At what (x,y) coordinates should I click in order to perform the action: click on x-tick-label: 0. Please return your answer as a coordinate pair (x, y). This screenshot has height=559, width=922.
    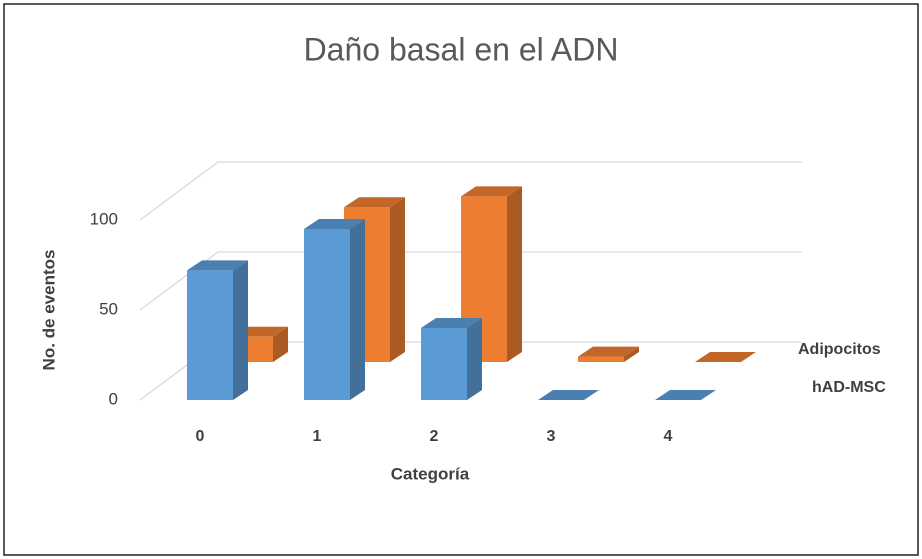
    Looking at the image, I should click on (200, 436).